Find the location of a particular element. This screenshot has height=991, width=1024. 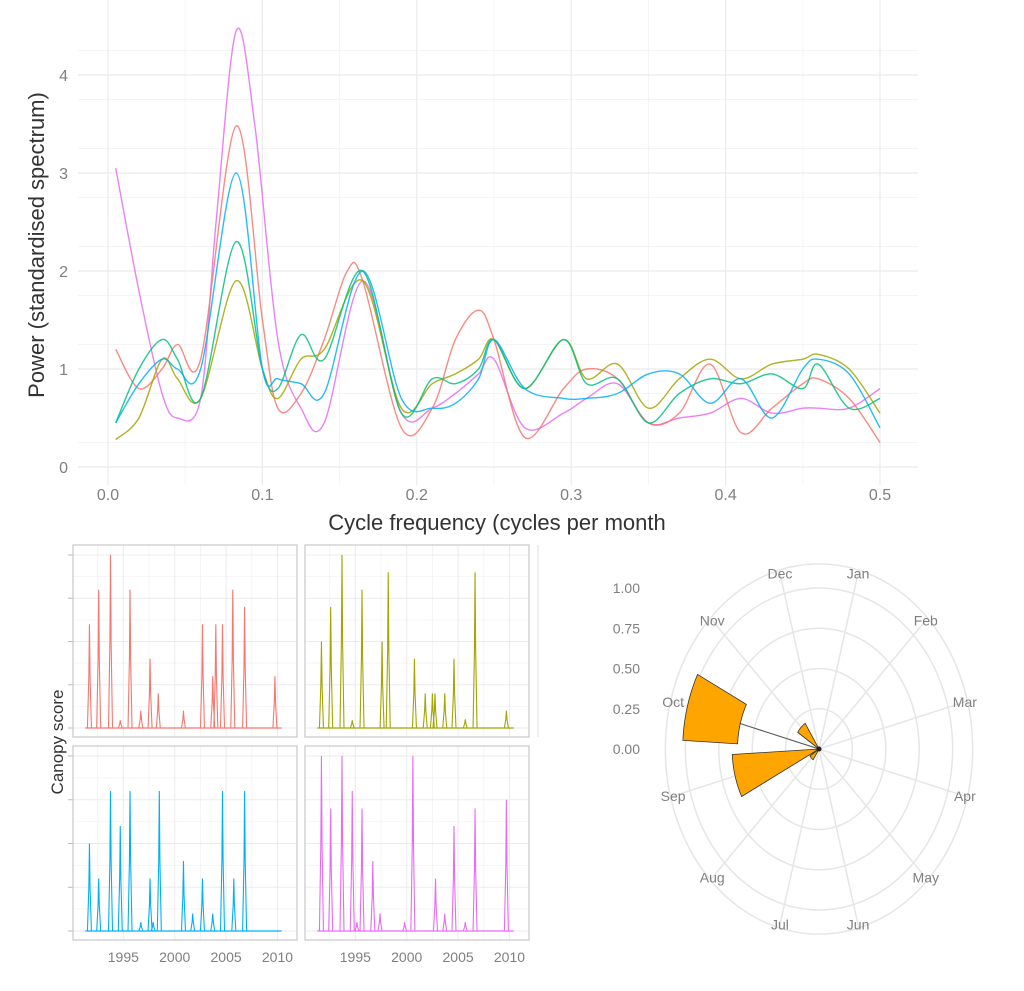

x-tick-label: 2010 is located at coordinates (509, 957).